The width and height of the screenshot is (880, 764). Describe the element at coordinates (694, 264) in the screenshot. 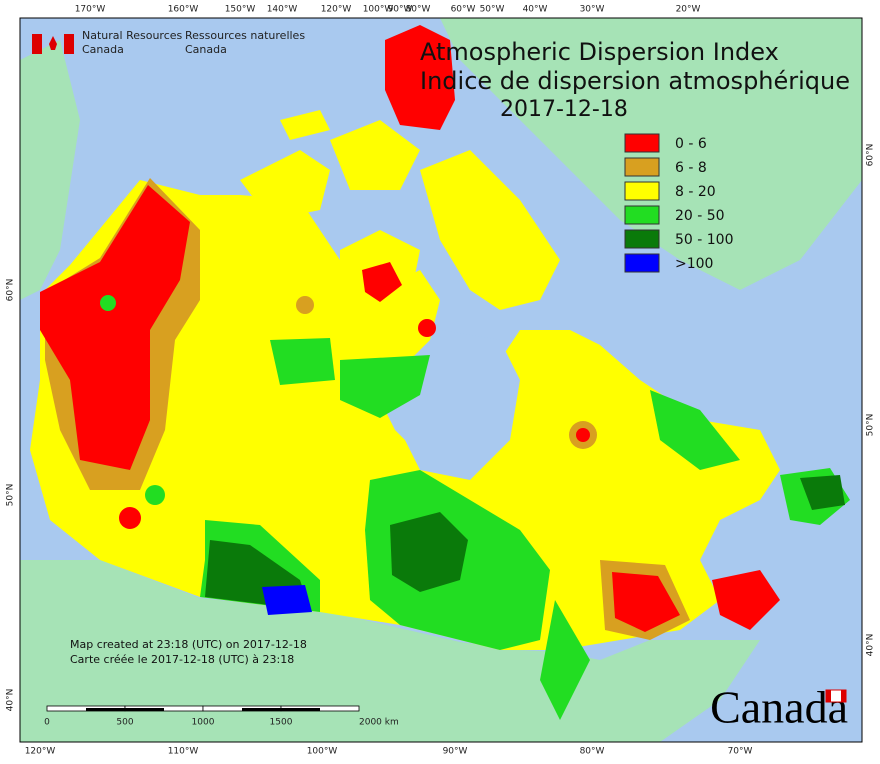

I see `legend-label: >100` at that location.